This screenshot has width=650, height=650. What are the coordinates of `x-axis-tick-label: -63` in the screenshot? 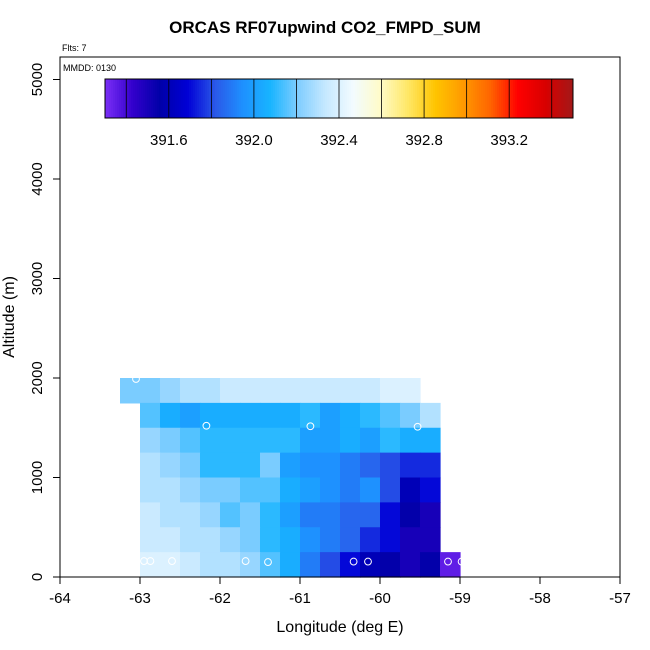 It's located at (140, 598).